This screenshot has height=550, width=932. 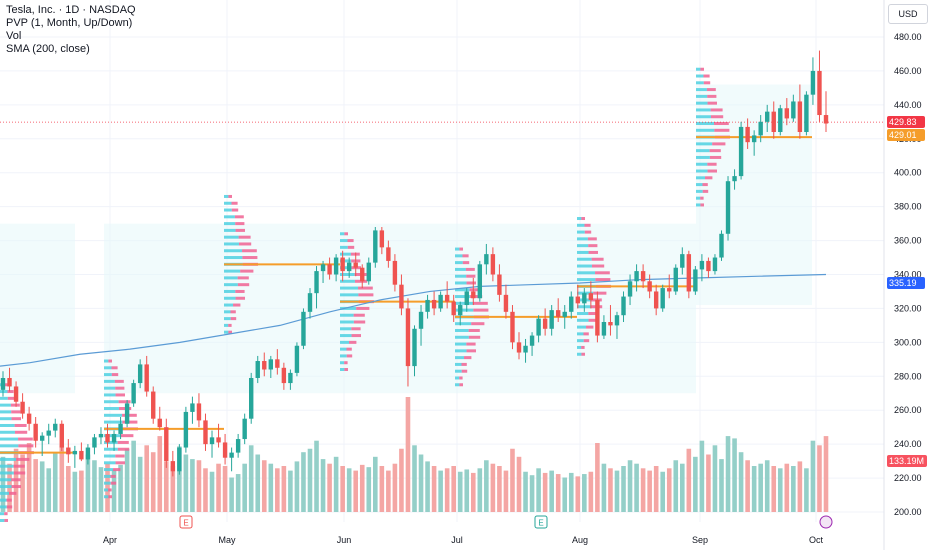 I want to click on volume-indicator-label: Vol, so click(x=14, y=36).